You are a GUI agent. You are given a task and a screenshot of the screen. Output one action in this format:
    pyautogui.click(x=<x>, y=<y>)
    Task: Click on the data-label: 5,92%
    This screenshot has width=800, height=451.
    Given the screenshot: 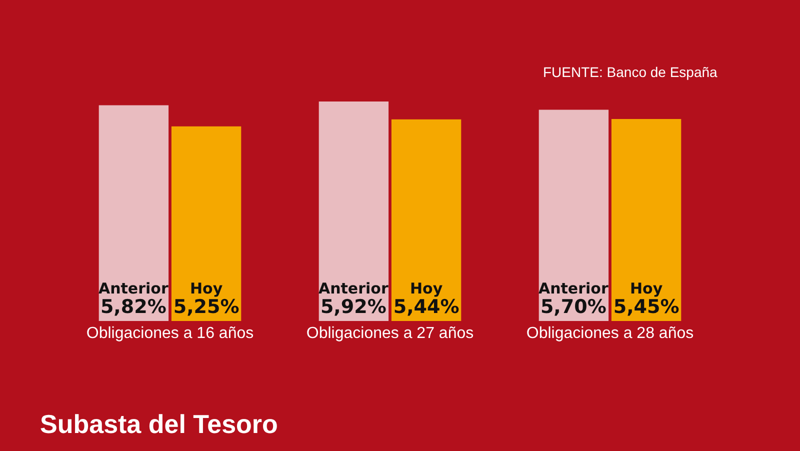 What is the action you would take?
    pyautogui.click(x=353, y=307)
    